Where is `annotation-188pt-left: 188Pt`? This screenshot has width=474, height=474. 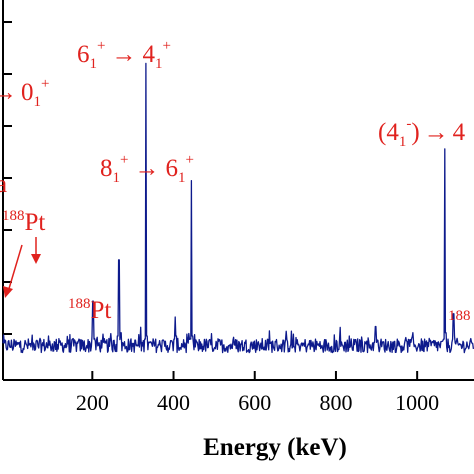
annotation-188pt-left: 188Pt is located at coordinates (23, 222).